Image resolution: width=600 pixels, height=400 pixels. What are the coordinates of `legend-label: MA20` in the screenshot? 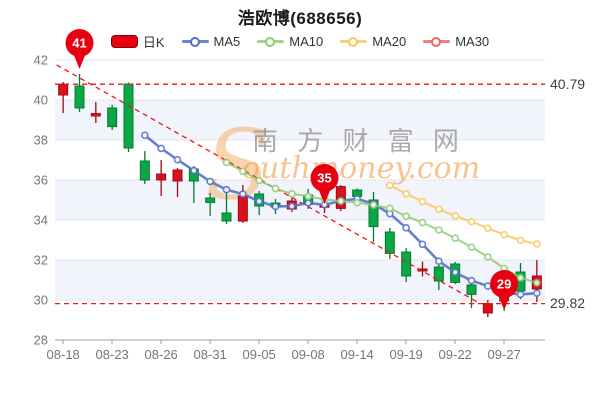 It's located at (389, 41).